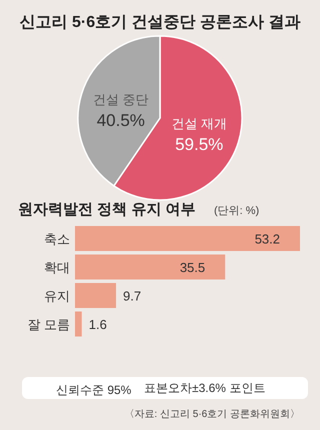 The image size is (320, 430). What do you see at coordinates (57, 239) in the screenshot?
I see `y-tick-label: 축소` at bounding box center [57, 239].